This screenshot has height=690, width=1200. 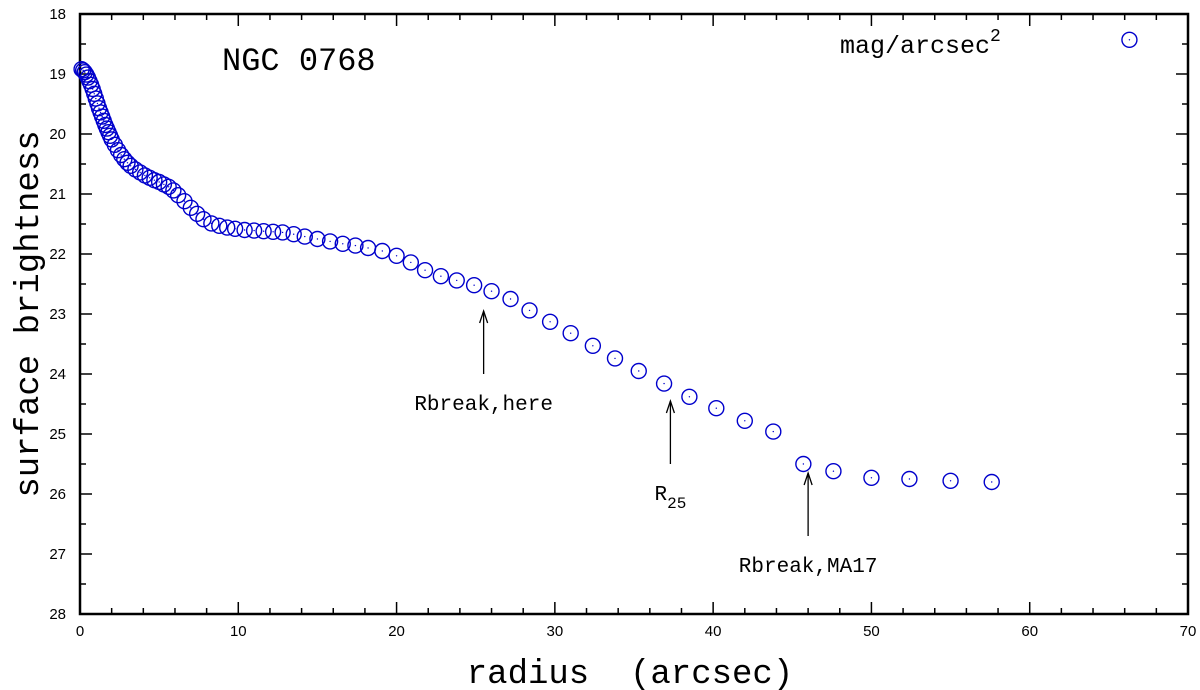 What do you see at coordinates (299, 61) in the screenshot?
I see `chart-title: NGC 0768` at bounding box center [299, 61].